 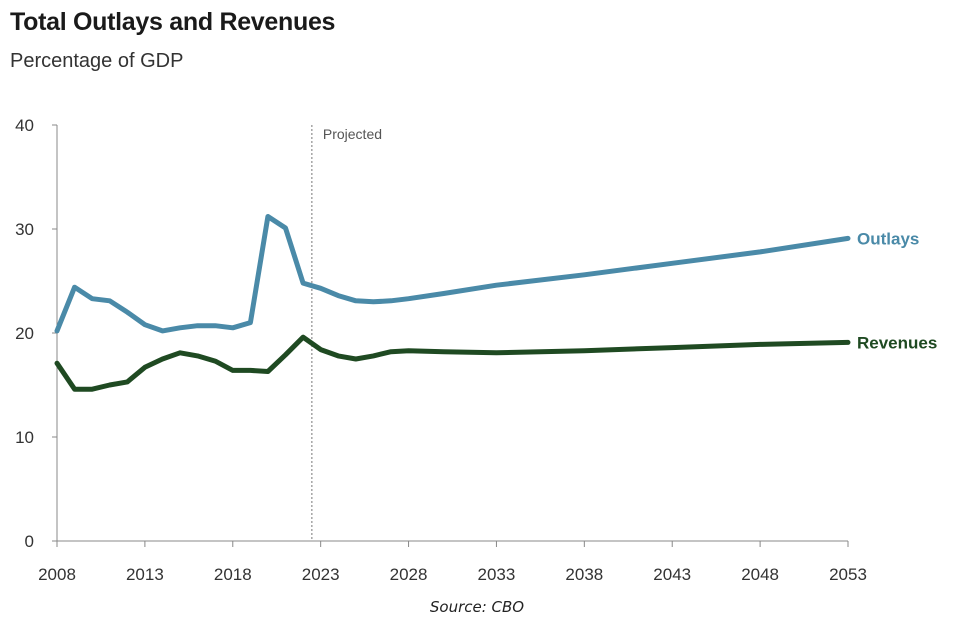 What do you see at coordinates (97, 61) in the screenshot?
I see `chart-subtitle: Percentage of GDP` at bounding box center [97, 61].